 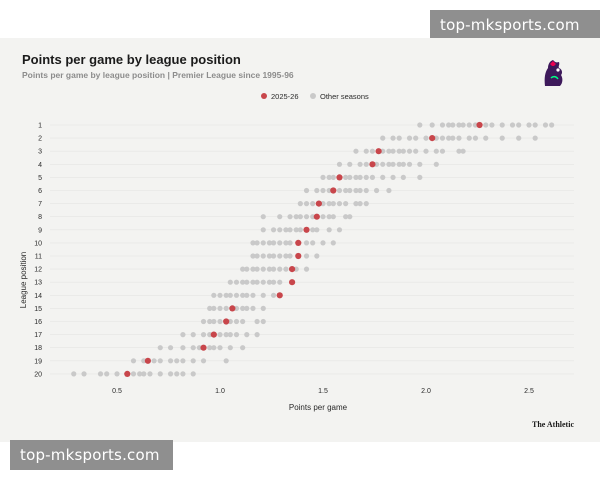 What do you see at coordinates (323, 391) in the screenshot?
I see `x-axis-ticks: 0.5 1.0 1.5 2.0 2.5` at bounding box center [323, 391].